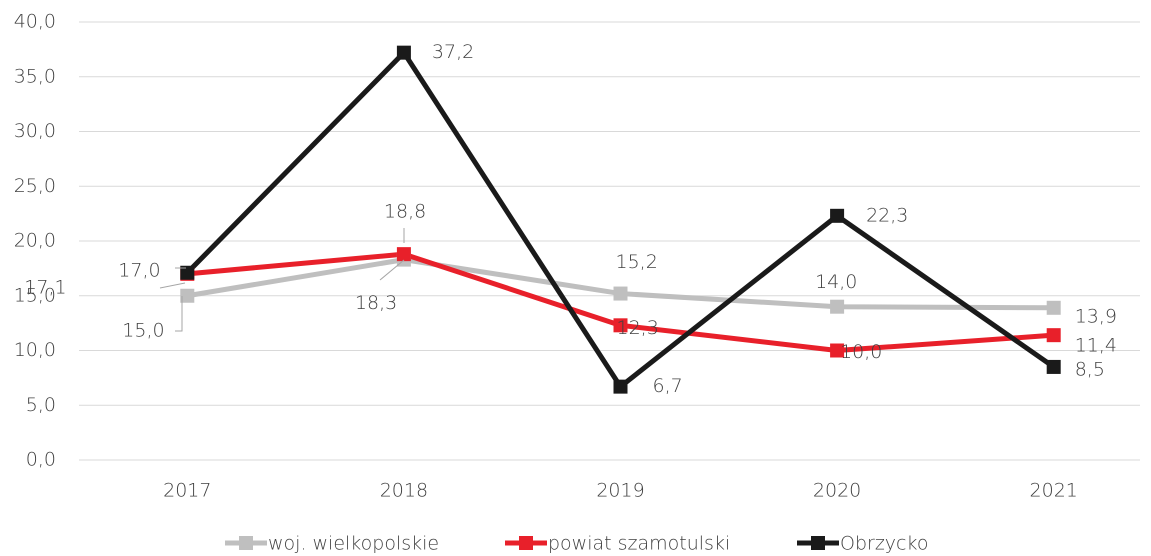 The width and height of the screenshot is (1151, 556). Describe the element at coordinates (837, 491) in the screenshot. I see `x-tick-label: 2020` at that location.